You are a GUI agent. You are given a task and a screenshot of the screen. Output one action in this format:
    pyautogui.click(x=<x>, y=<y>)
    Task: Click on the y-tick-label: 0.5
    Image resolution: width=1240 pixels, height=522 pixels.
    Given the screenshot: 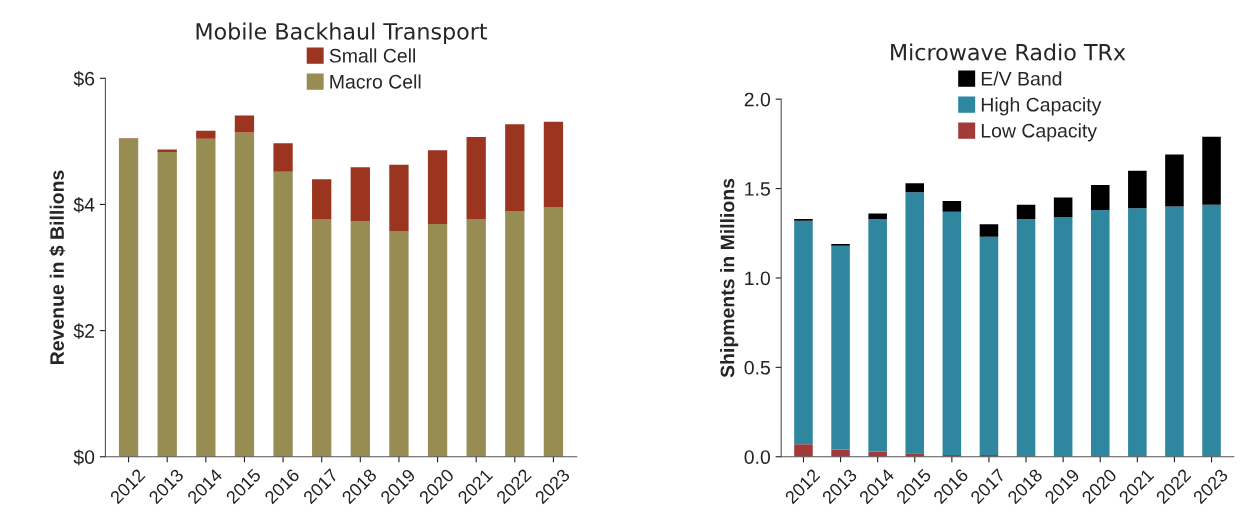 What is the action you would take?
    pyautogui.click(x=757, y=367)
    